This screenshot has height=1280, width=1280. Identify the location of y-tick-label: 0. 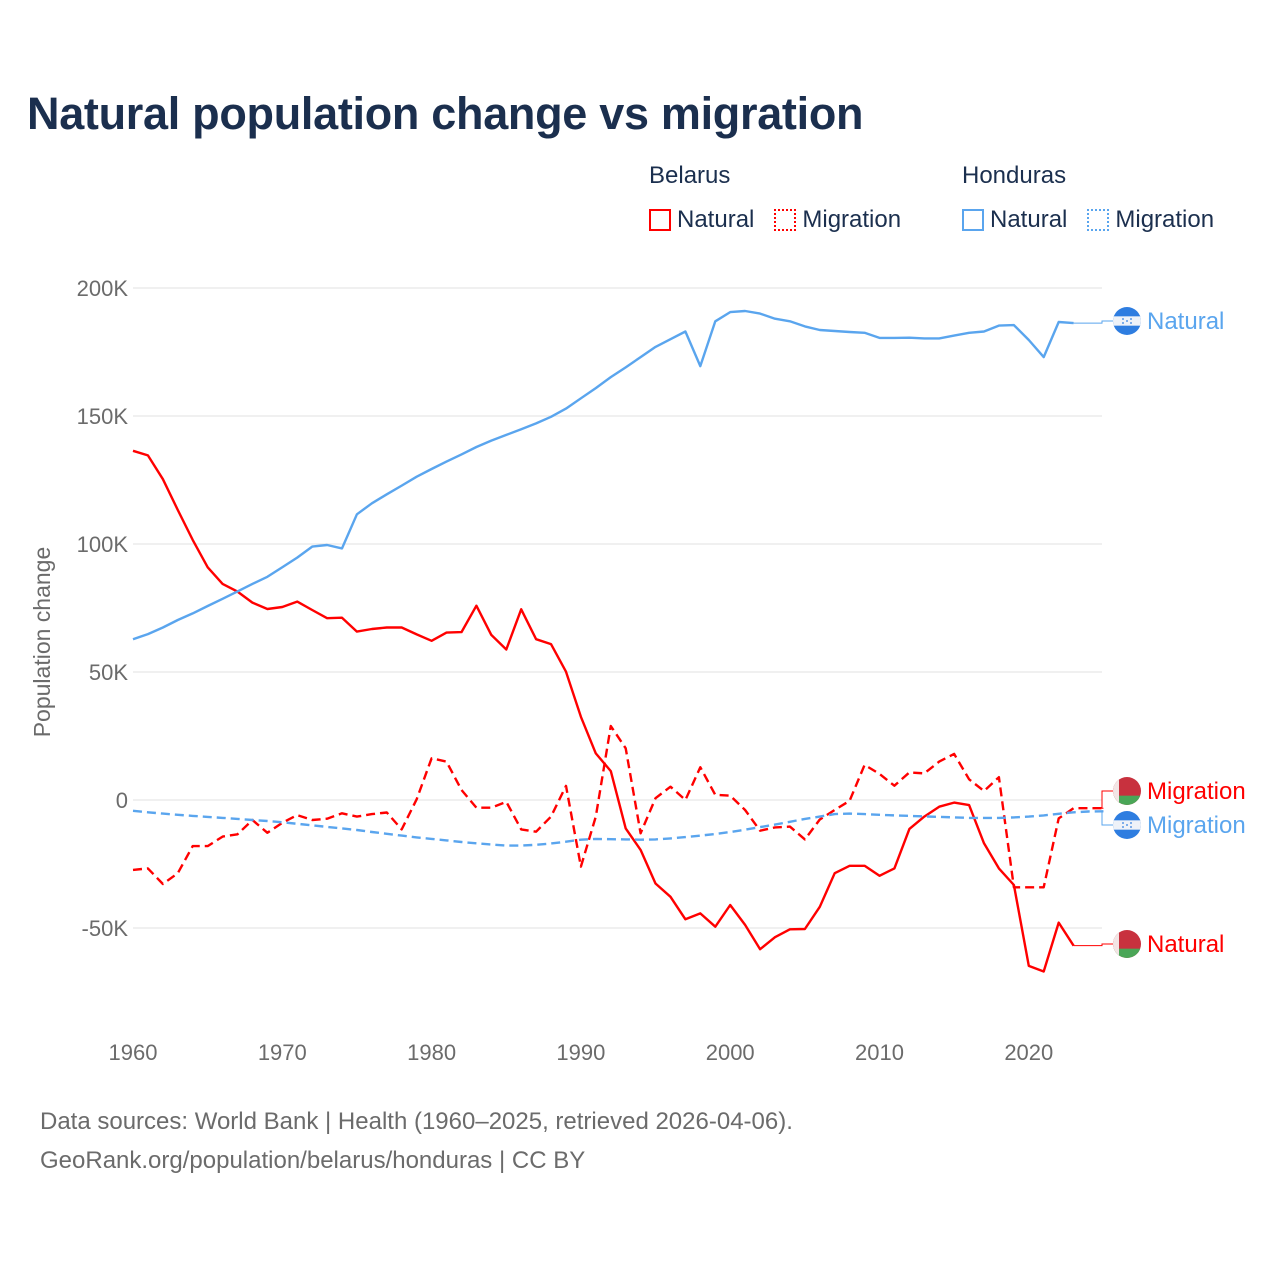
(122, 800).